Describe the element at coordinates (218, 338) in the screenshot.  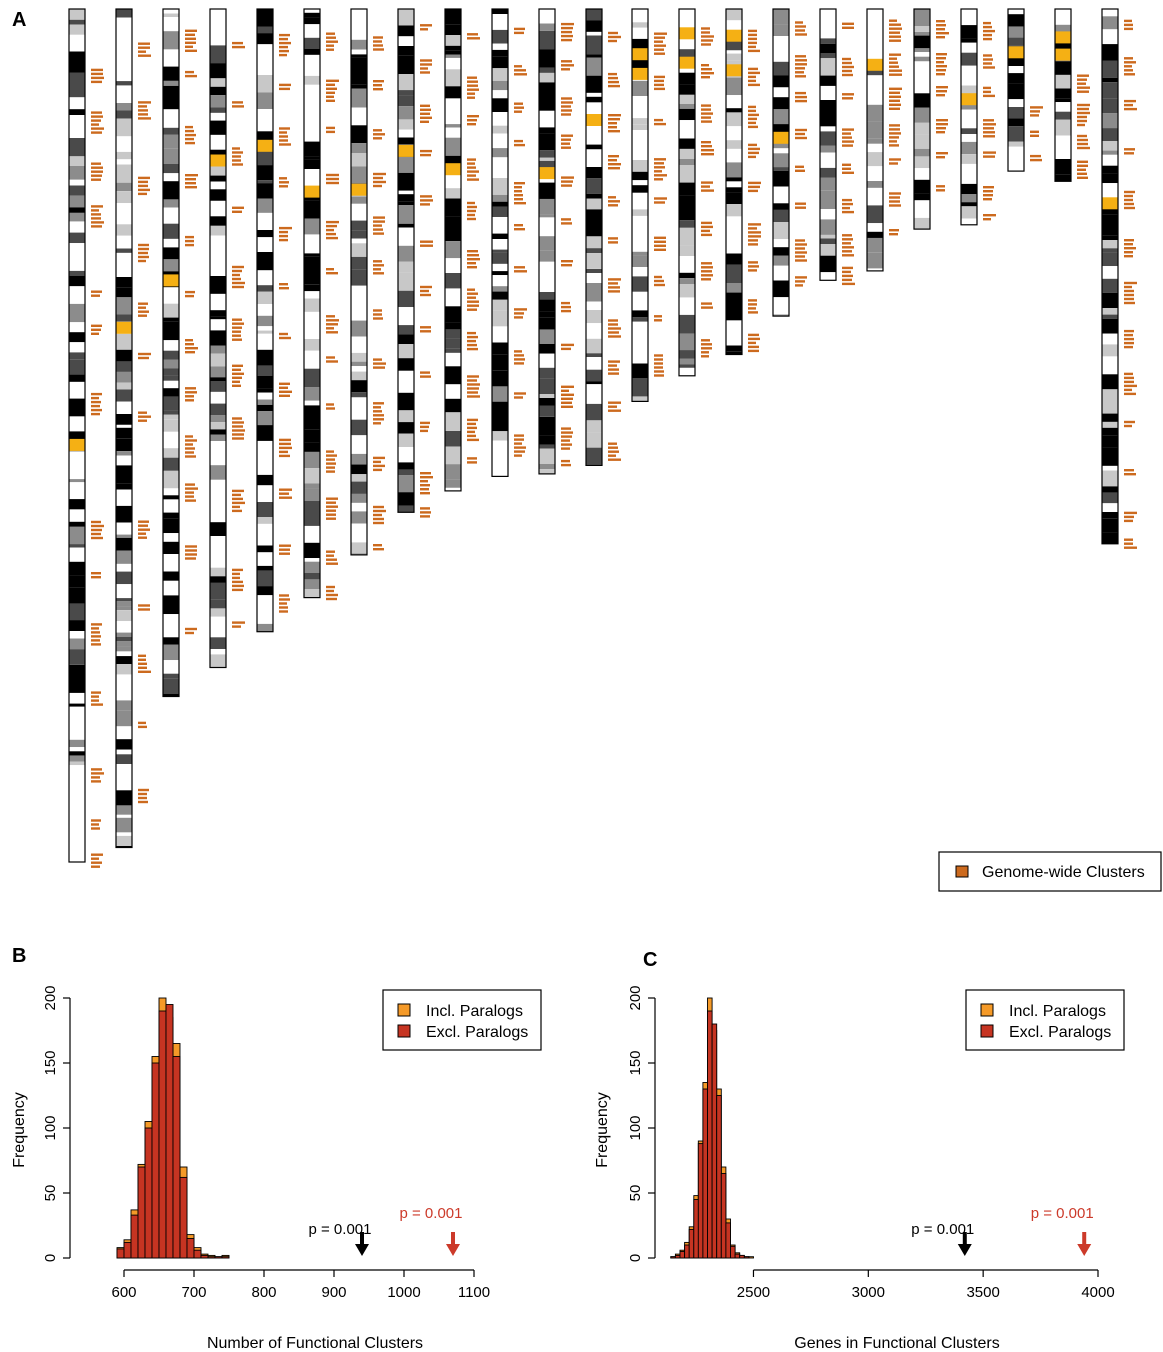
I see `chromosome-outline` at that location.